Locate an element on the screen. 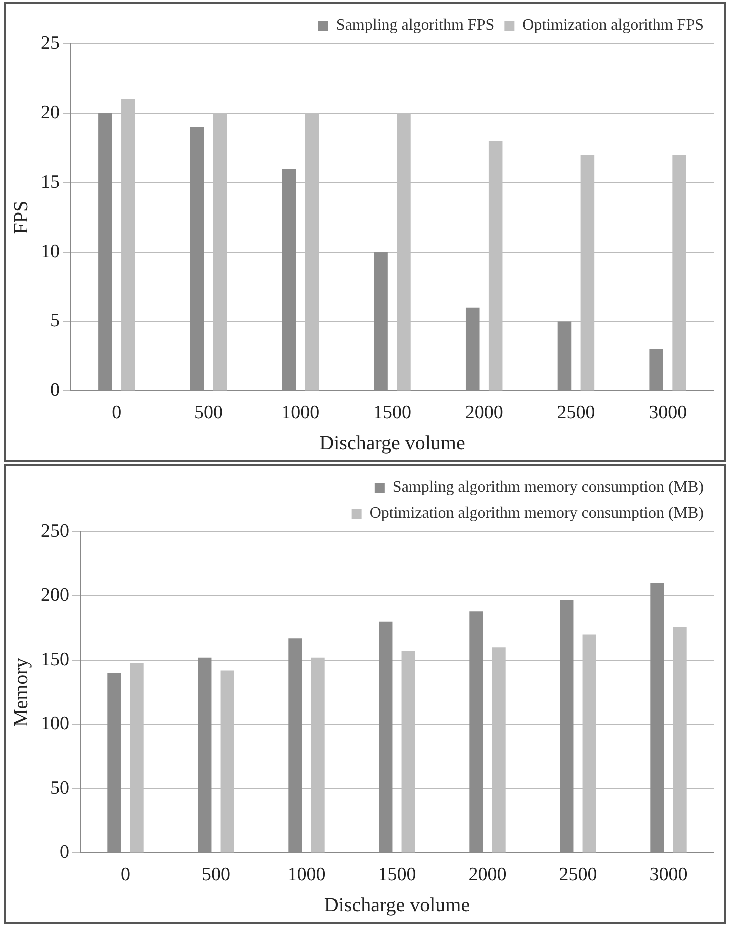 This screenshot has width=734, height=943. y-axis-title: Memory is located at coordinates (21, 693).